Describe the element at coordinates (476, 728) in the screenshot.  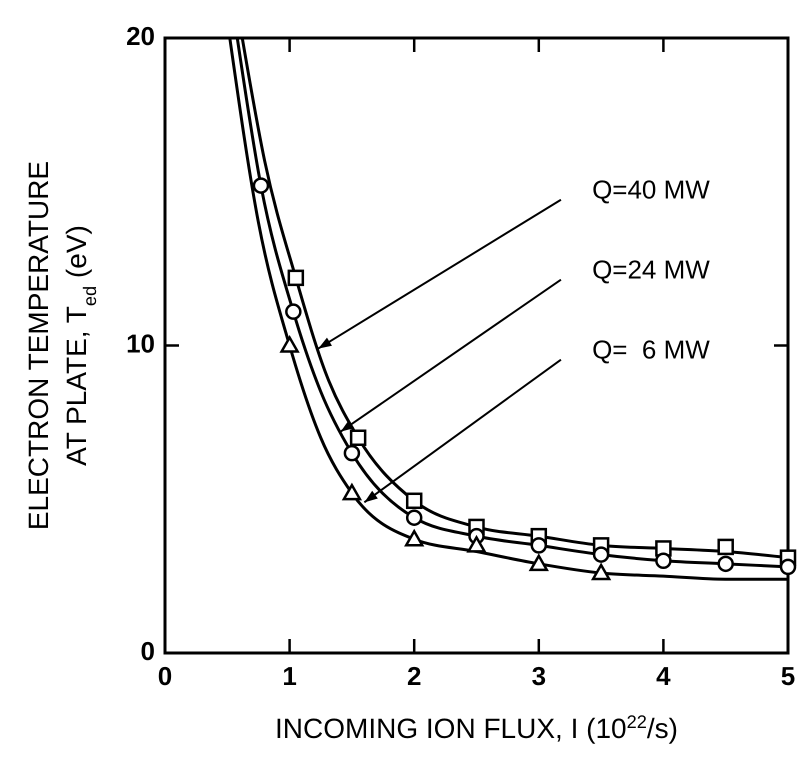
I see `x-axis-title: INCOMING ION FLUX, I (10$^{22}$/s)` at that location.